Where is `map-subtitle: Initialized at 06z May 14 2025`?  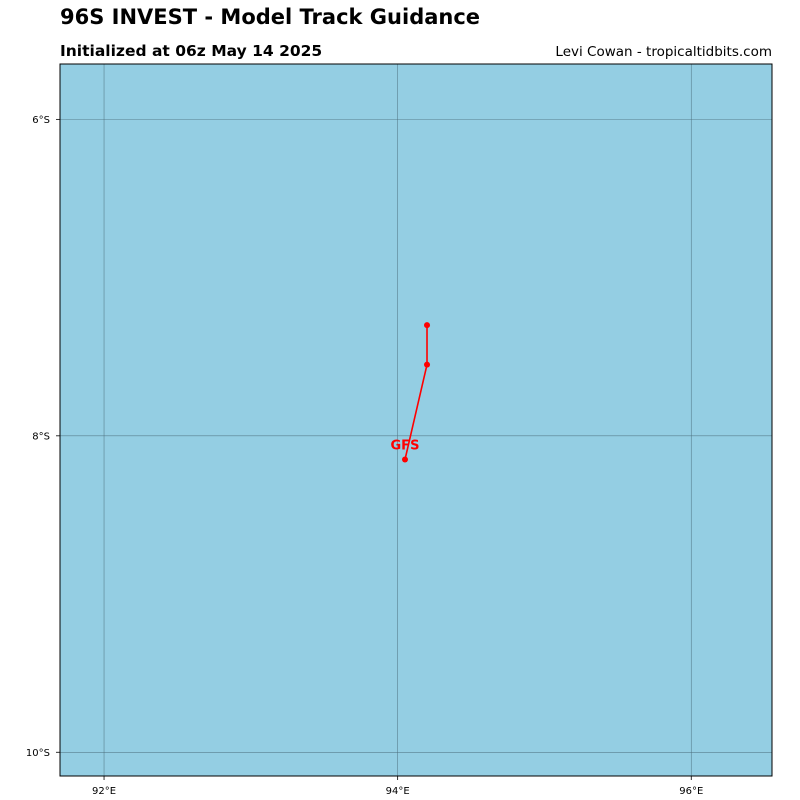 map-subtitle: Initialized at 06z May 14 2025 is located at coordinates (191, 51).